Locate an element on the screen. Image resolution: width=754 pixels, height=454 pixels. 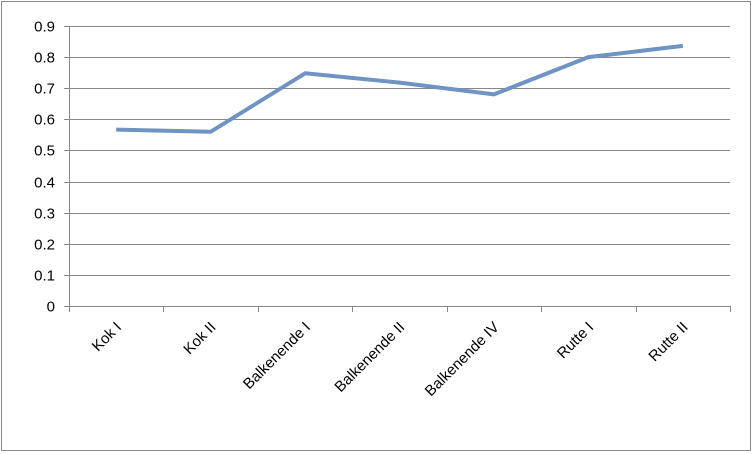
x-tick-label: Rutte I is located at coordinates (575, 340).